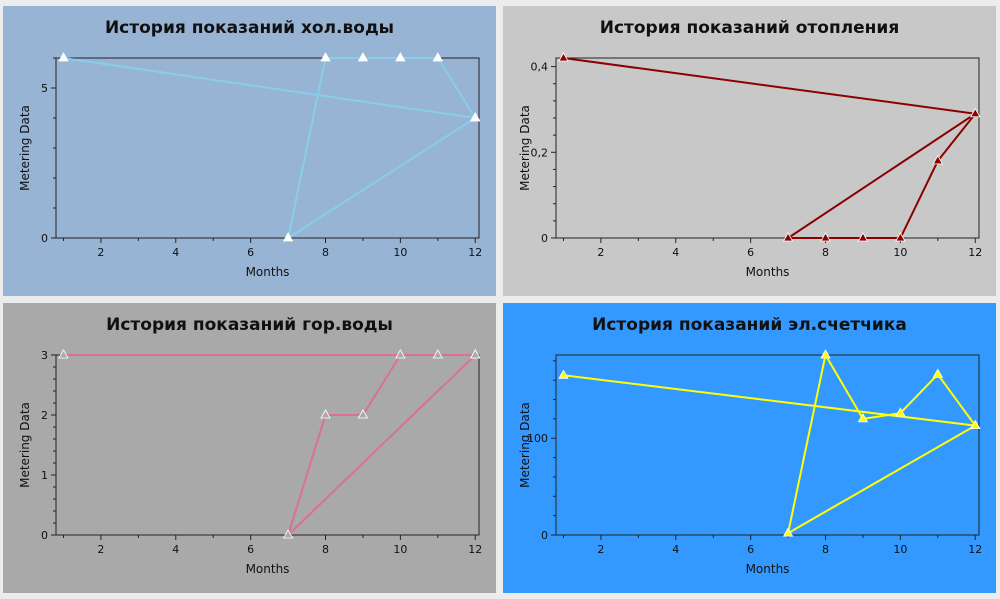 The width and height of the screenshot is (1000, 599). I want to click on y-tick-label: 5, so click(44, 88).